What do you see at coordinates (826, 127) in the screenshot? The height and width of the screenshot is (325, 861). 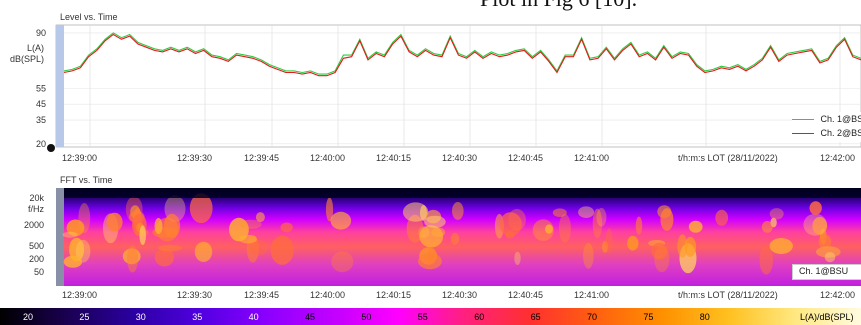 I see `level-legend: Ch. 1@BSU Ch. 2@BSU` at bounding box center [826, 127].